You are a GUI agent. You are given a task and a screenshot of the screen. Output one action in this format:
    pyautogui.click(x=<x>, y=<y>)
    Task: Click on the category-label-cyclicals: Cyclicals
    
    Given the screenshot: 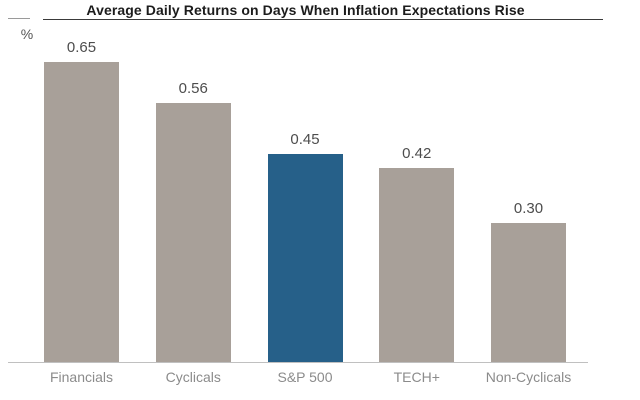 What is the action you would take?
    pyautogui.click(x=193, y=377)
    